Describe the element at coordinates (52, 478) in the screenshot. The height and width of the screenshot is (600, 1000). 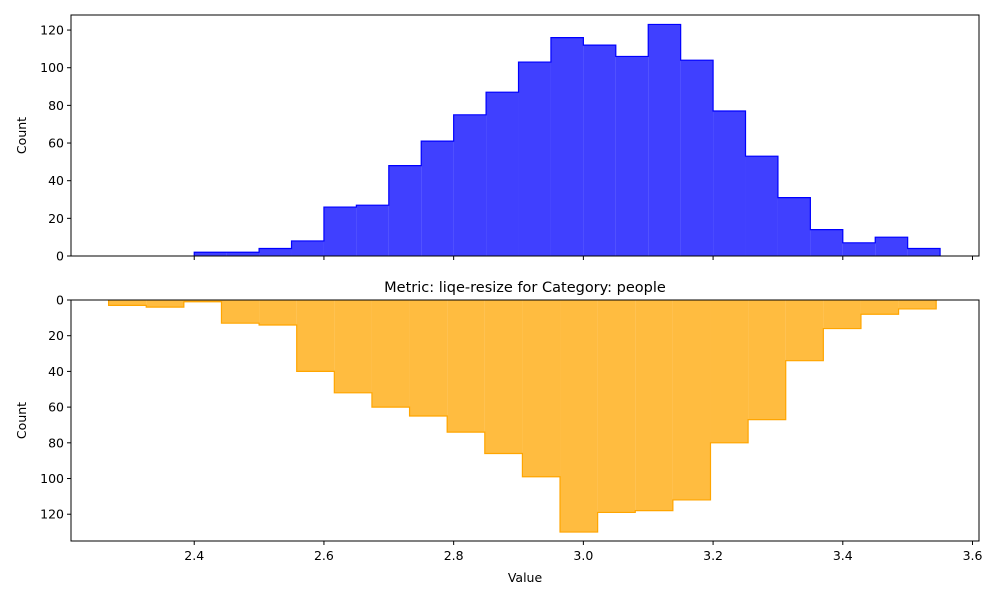
I see `bottom-y-tick-label: 100` at that location.